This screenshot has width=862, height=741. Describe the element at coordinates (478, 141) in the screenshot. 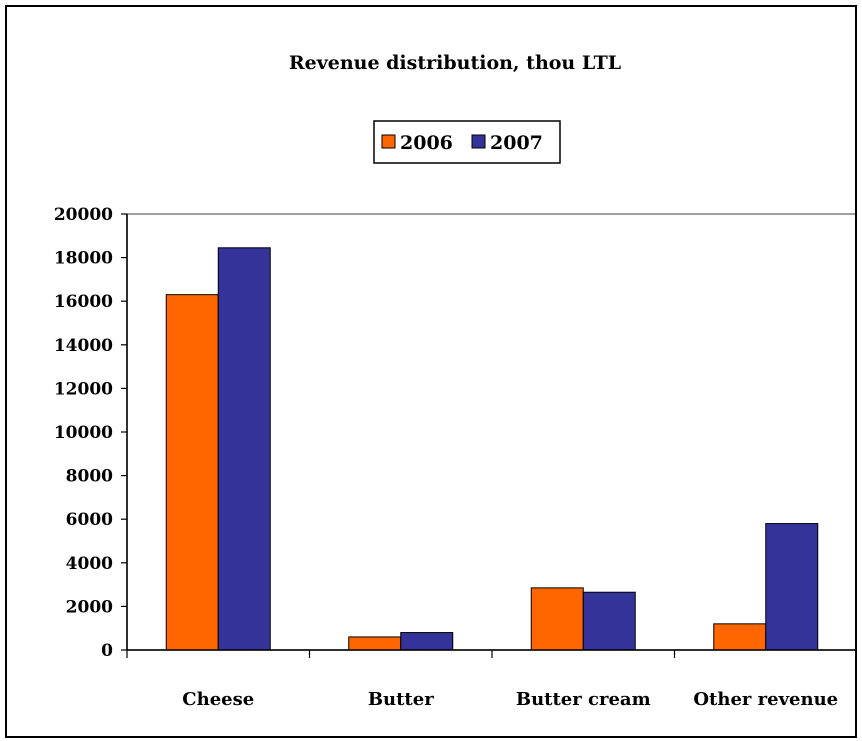

I see `legend-swatch-2007` at that location.